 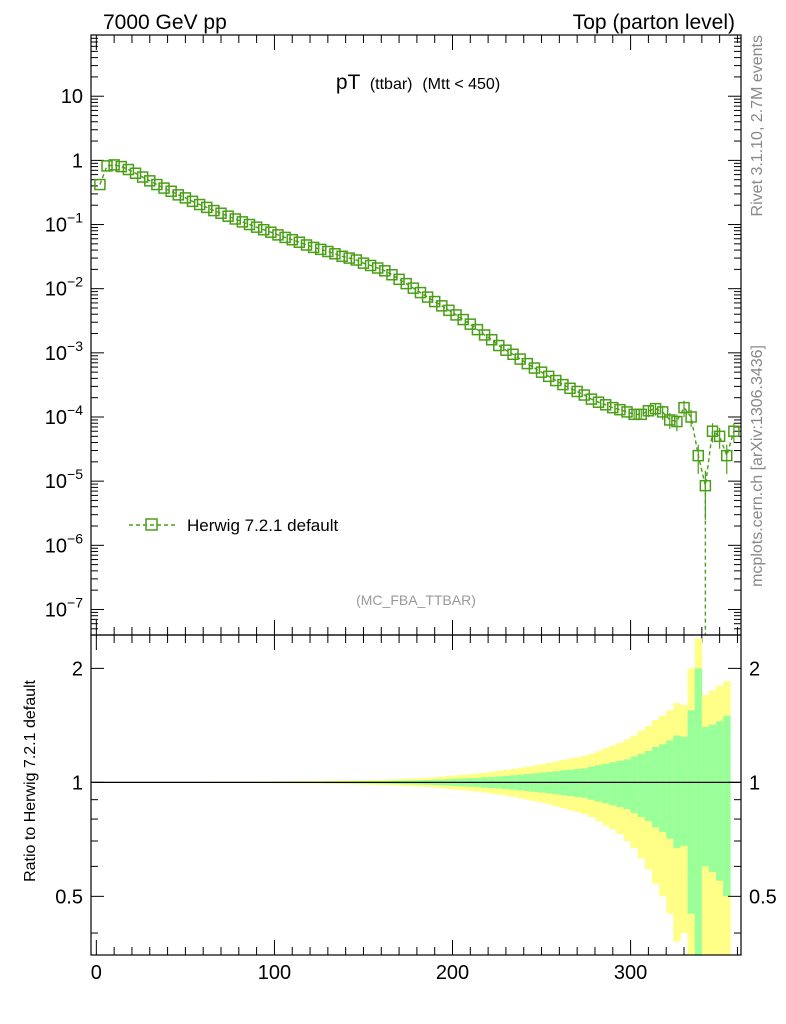 What do you see at coordinates (30, 780) in the screenshot?
I see `ratio-ylabel: Ratio to Herwig 7.2.1 default` at bounding box center [30, 780].